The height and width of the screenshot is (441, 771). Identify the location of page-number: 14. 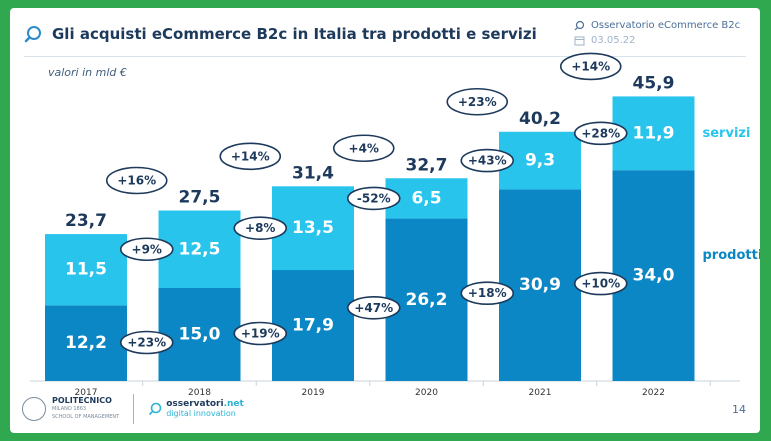
(739, 409).